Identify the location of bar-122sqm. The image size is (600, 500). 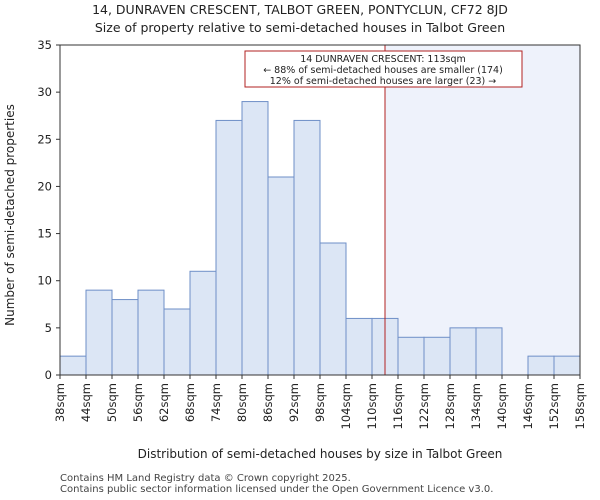
(437, 356).